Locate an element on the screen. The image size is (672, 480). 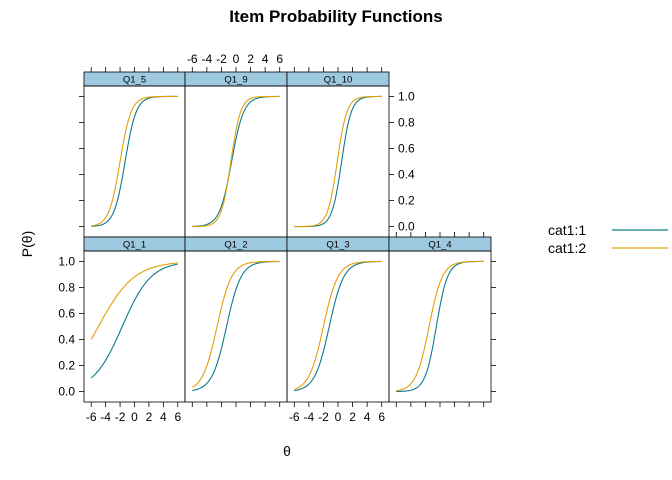
panel-q1-4: Q1_4 is located at coordinates (440, 319).